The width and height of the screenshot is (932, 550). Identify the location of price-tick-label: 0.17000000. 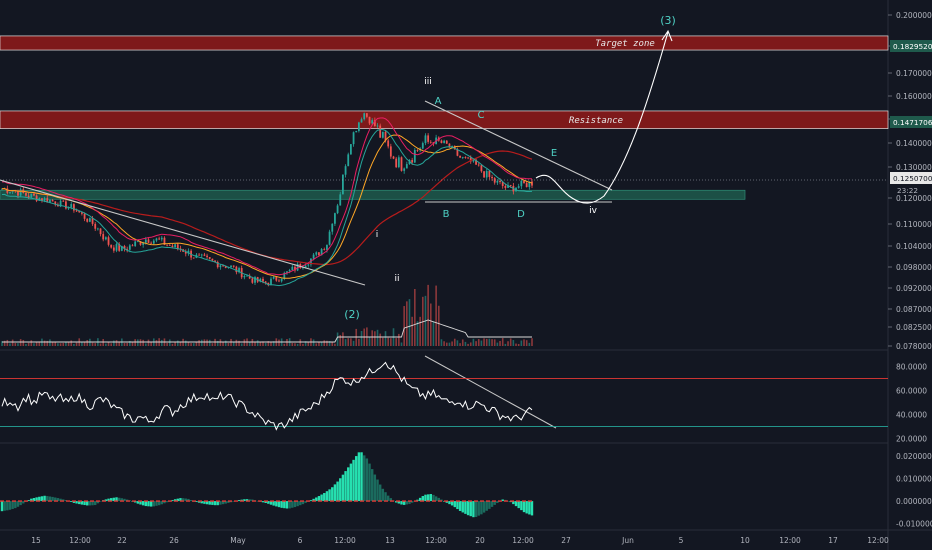
(914, 73).